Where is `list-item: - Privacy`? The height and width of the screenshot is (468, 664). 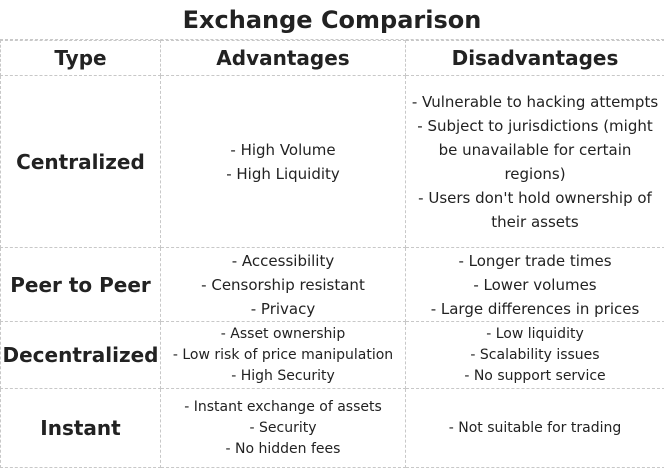
list-item: - Privacy is located at coordinates (283, 309).